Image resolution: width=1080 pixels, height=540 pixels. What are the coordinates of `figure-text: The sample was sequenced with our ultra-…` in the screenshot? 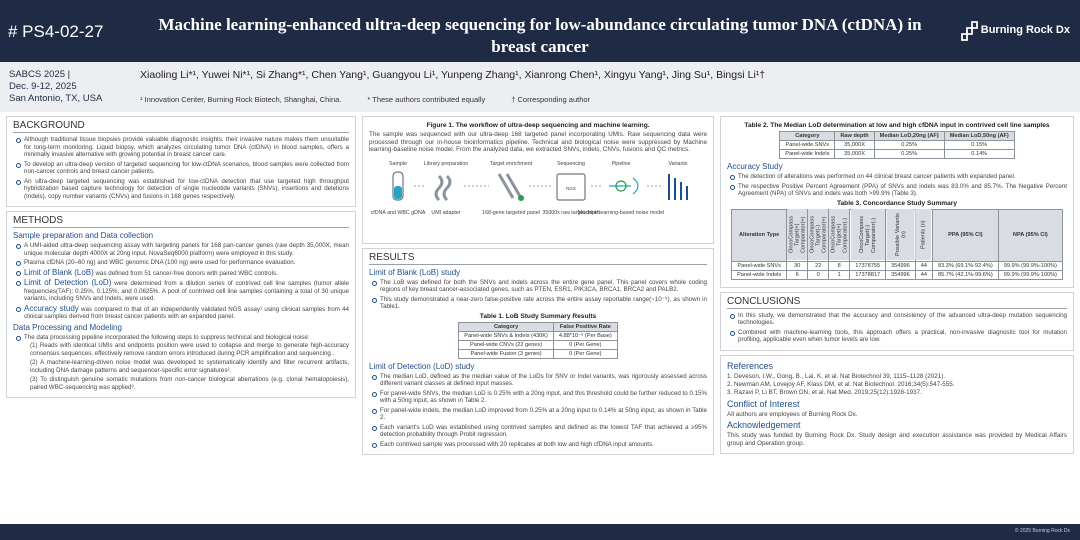 It's located at (538, 142).